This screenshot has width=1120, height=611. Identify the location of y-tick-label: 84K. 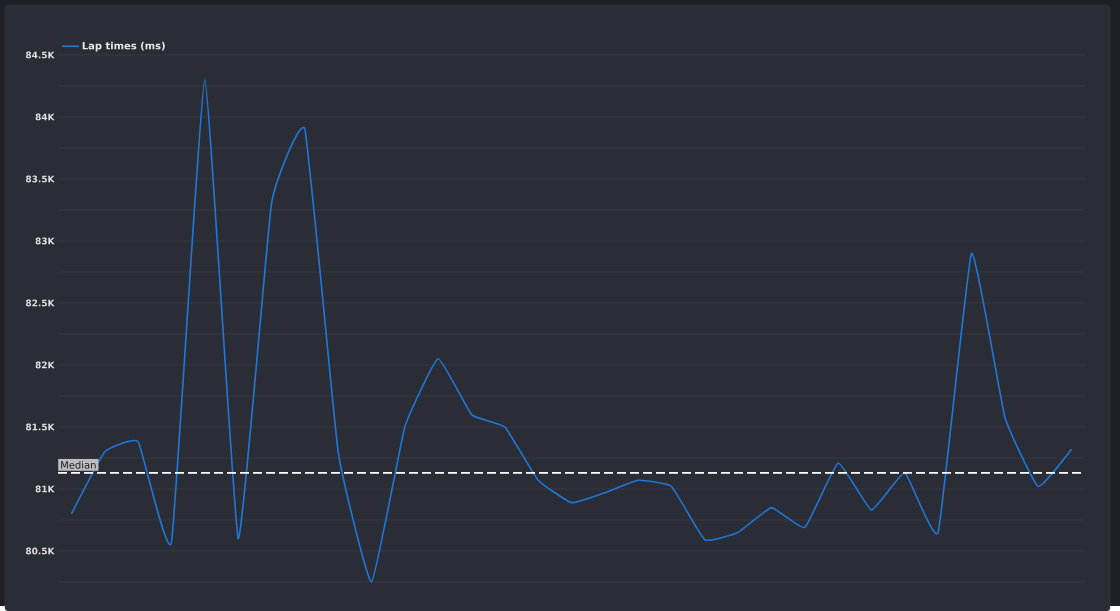
(45, 117).